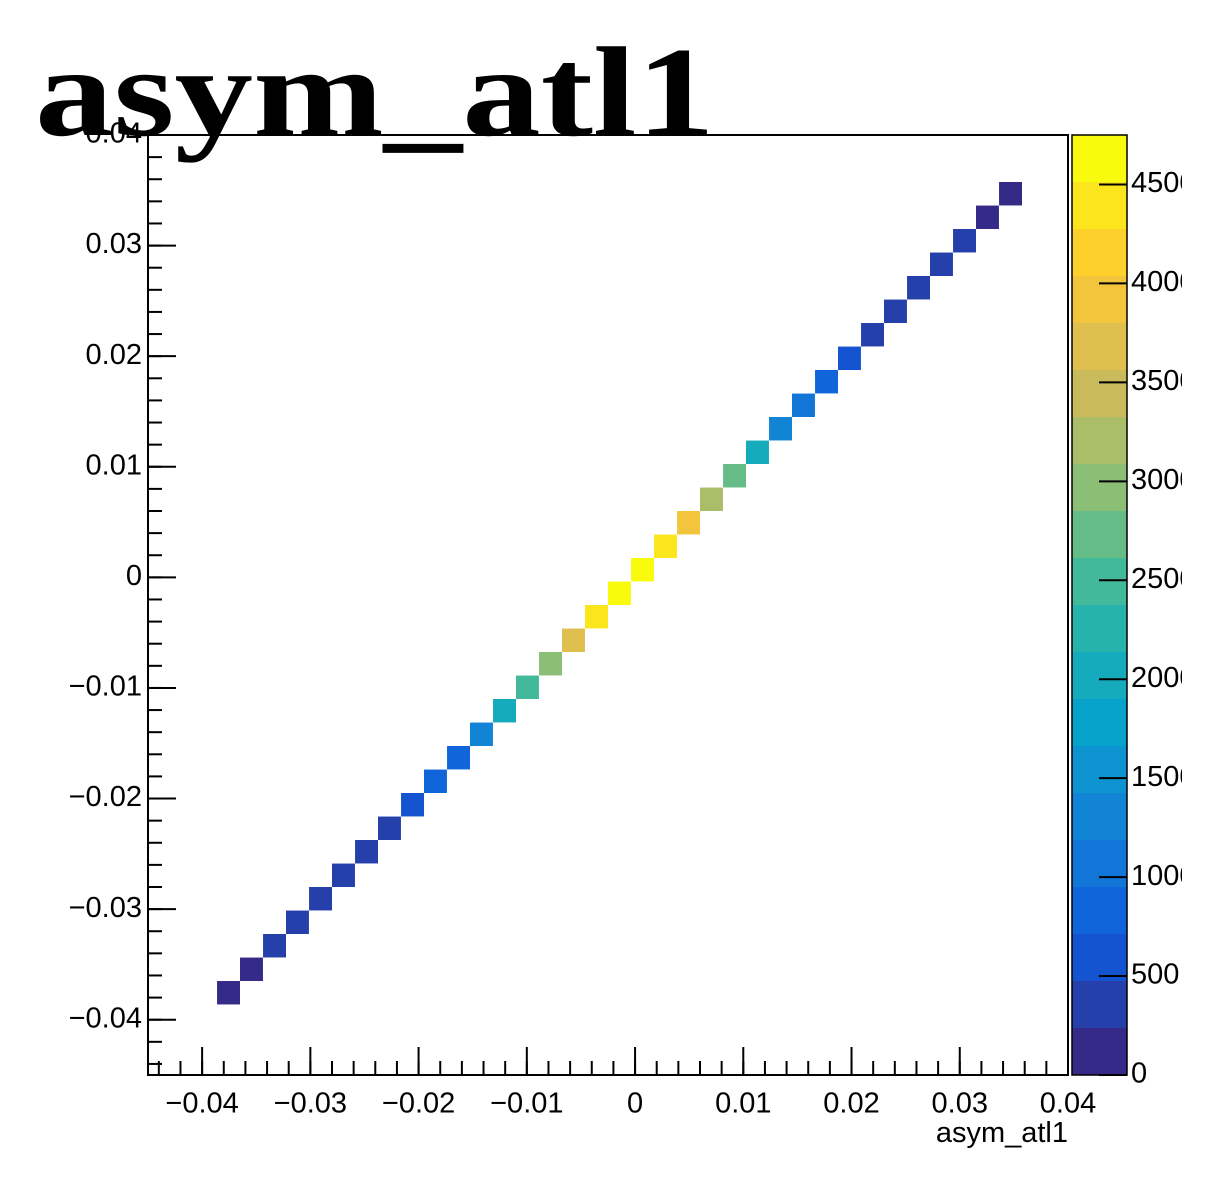 Image resolution: width=1216 pixels, height=1178 pixels. I want to click on x-tick-label: −0.02, so click(418, 1104).